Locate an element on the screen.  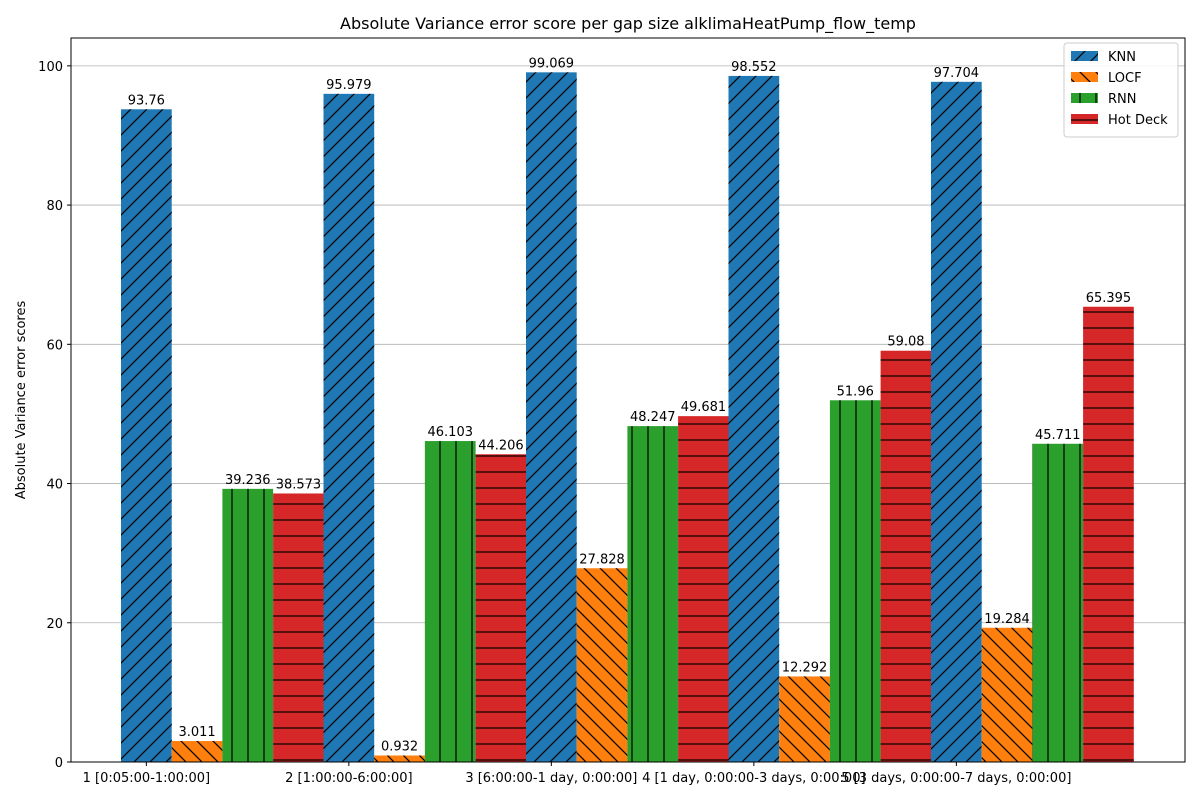
data-label: 97.704 is located at coordinates (957, 73).